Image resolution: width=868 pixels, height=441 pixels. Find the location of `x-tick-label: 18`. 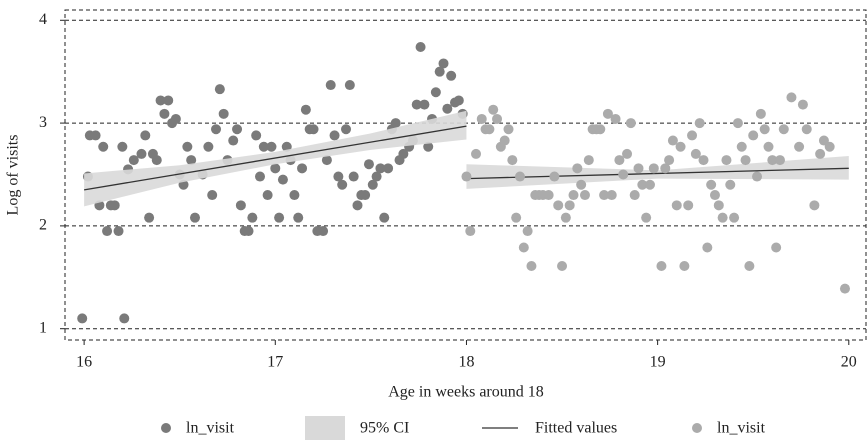

x-tick-label: 18 is located at coordinates (466, 362).